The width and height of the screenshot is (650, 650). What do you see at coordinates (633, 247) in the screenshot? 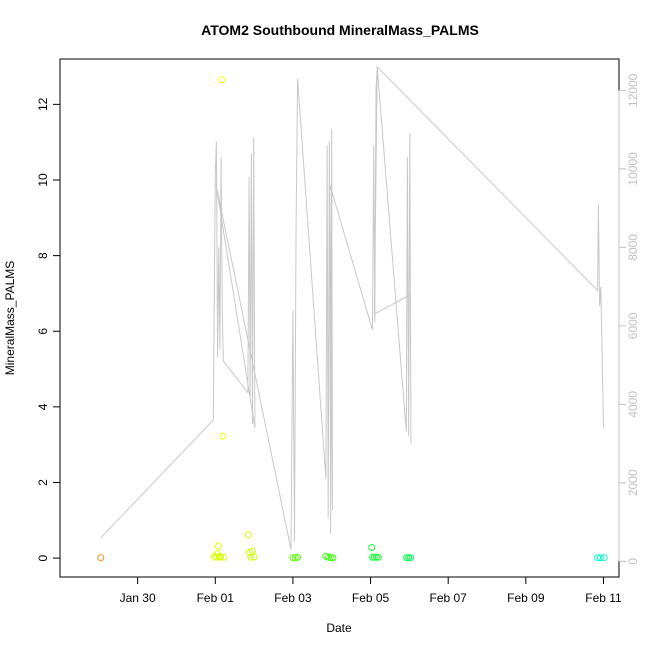
I see `y2-tick-label: 8000` at bounding box center [633, 247].